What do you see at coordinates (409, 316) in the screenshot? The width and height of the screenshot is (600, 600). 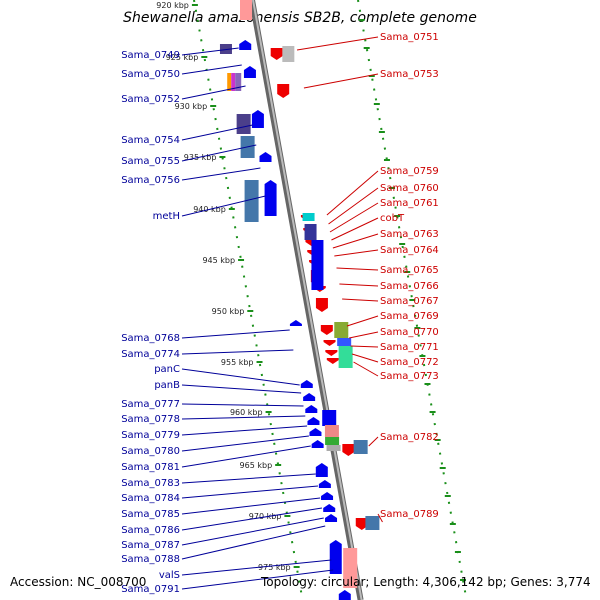 I see `gene-label-right: Sama_0769` at bounding box center [409, 316].